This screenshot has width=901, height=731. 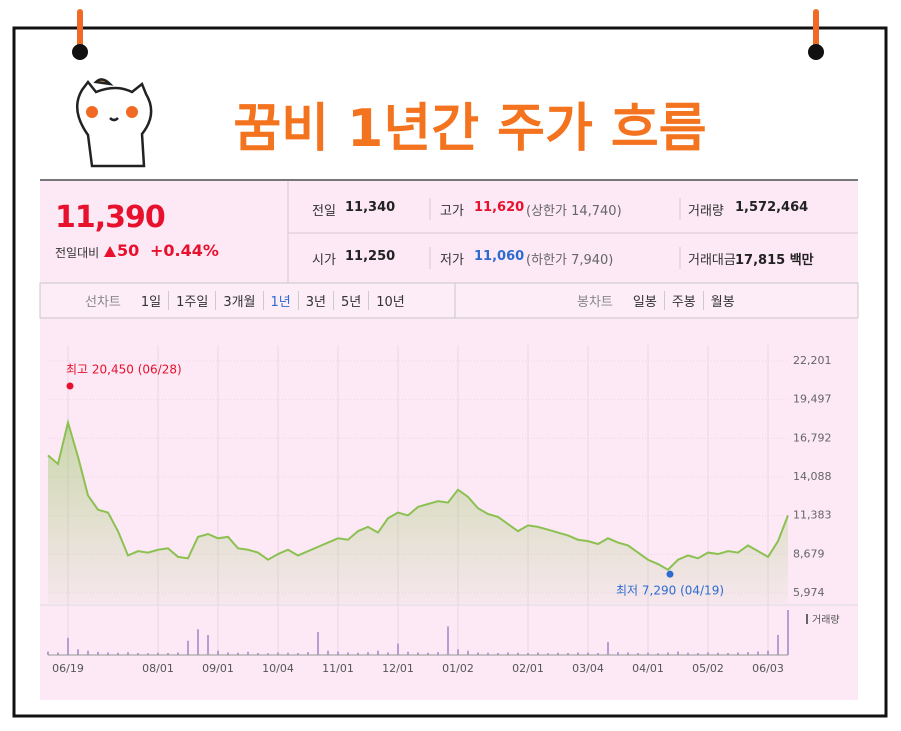 I want to click on change: 50, so click(x=128, y=250).